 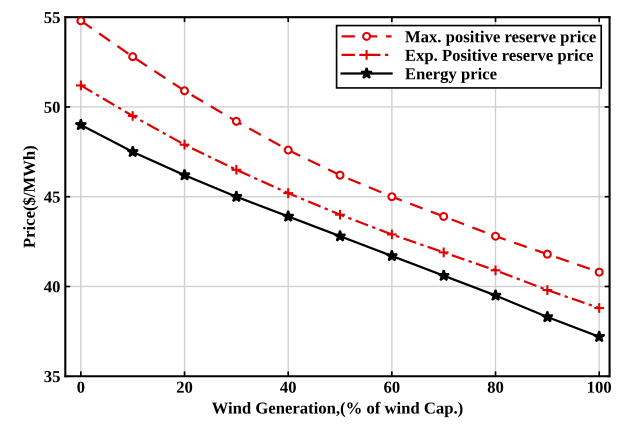 I want to click on x-tick-label: 60, so click(x=392, y=387).